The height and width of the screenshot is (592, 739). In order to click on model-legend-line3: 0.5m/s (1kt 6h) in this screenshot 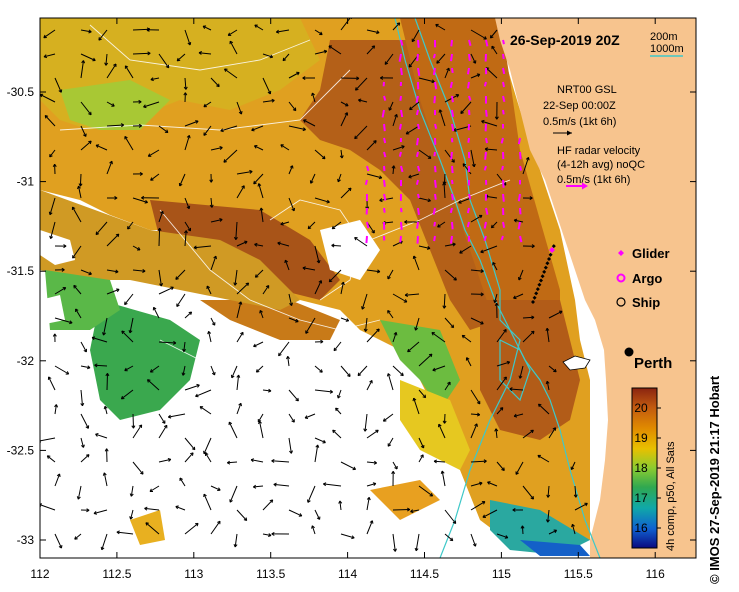, I will do `click(579, 122)`.